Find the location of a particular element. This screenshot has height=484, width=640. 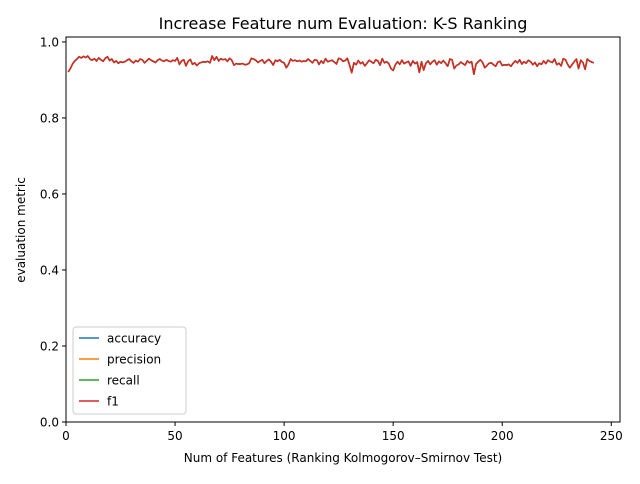

series-line-f1 is located at coordinates (331, 65).